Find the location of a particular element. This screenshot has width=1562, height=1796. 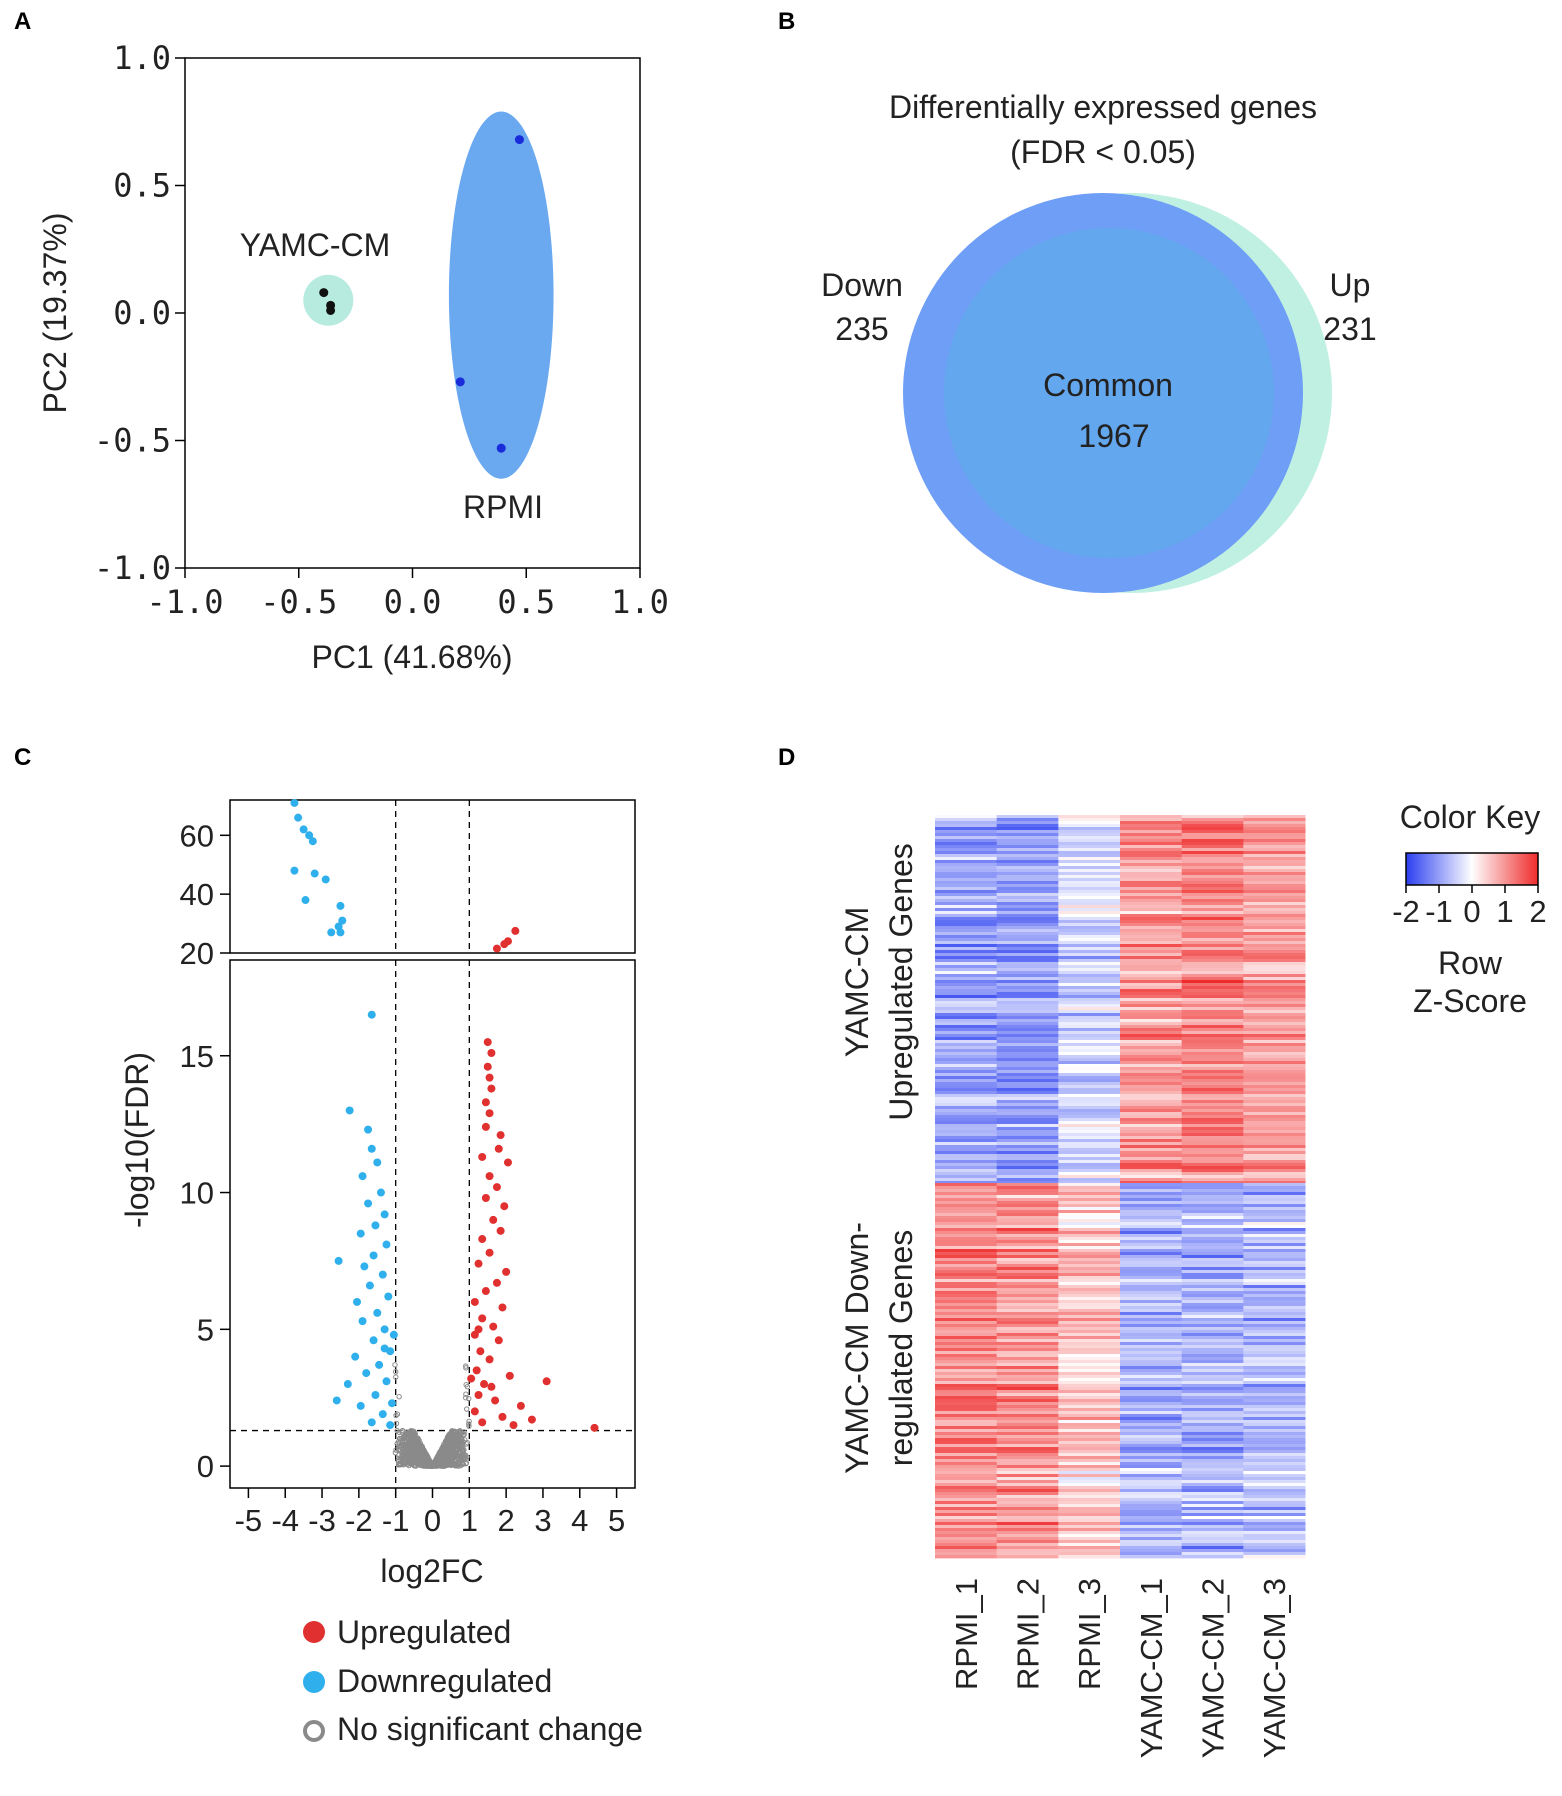

venn-down-label: Down is located at coordinates (862, 285).